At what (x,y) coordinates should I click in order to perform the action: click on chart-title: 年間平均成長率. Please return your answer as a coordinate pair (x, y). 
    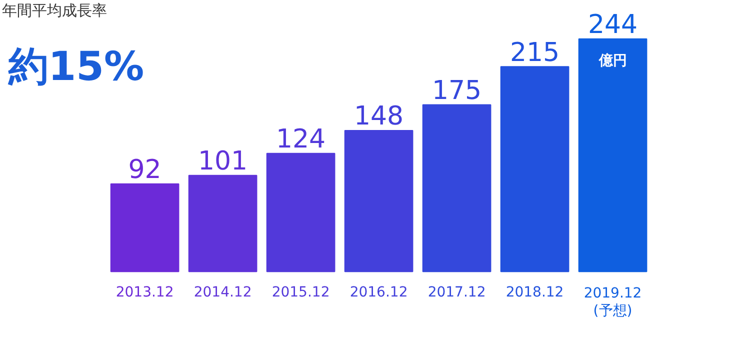
    Looking at the image, I should click on (55, 11).